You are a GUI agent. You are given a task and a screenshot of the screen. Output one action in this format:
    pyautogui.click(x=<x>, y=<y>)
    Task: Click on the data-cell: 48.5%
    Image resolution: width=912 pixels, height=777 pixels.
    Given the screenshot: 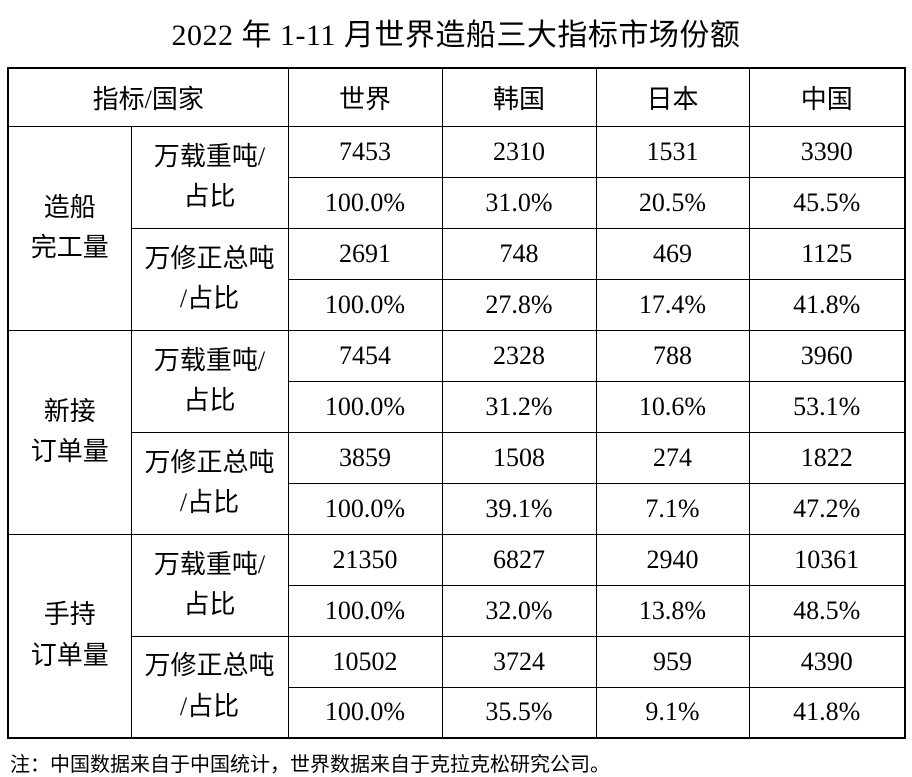 What is the action you would take?
    pyautogui.click(x=827, y=610)
    